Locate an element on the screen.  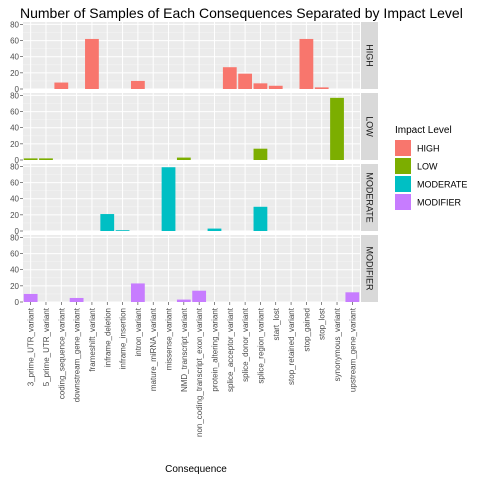
x-tick-label: stop_lost is located at coordinates (322, 323).